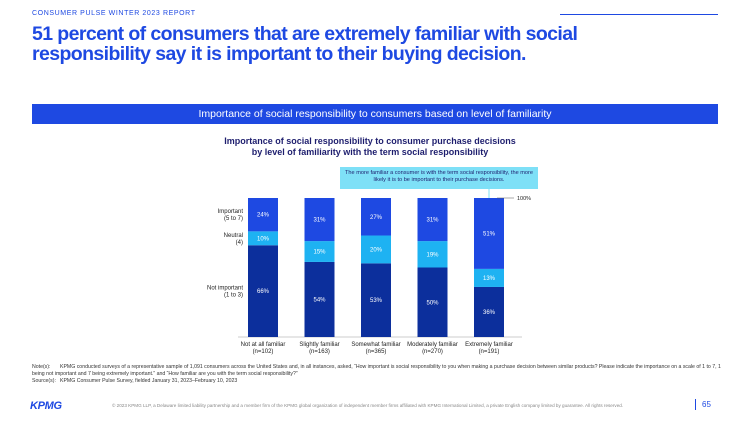  I want to click on series-label: Important, so click(231, 212).